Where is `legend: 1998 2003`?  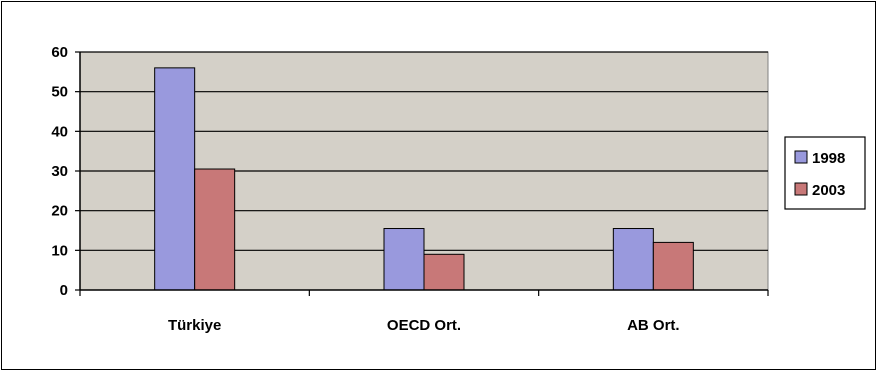 legend: 1998 2003 is located at coordinates (825, 173).